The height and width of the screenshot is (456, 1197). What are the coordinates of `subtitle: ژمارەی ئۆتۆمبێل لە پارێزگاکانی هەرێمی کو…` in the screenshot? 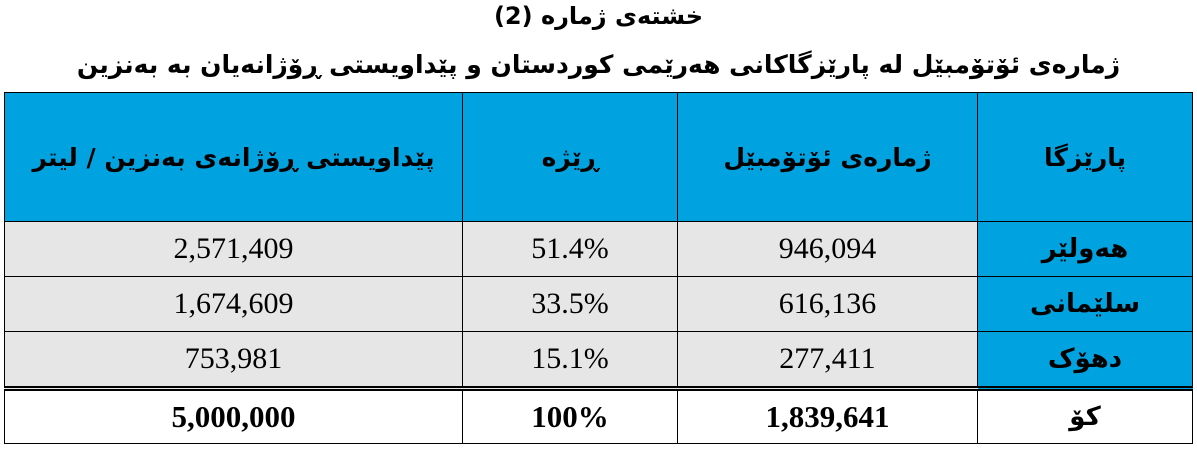 It's located at (598, 64).